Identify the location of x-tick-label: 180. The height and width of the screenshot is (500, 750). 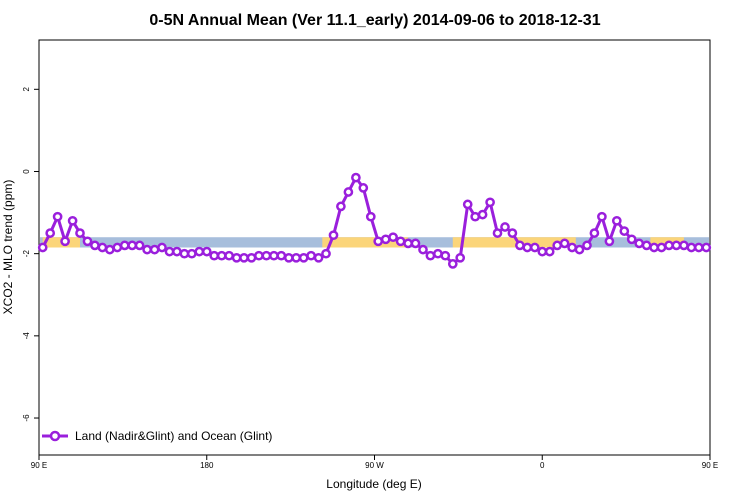
(207, 465).